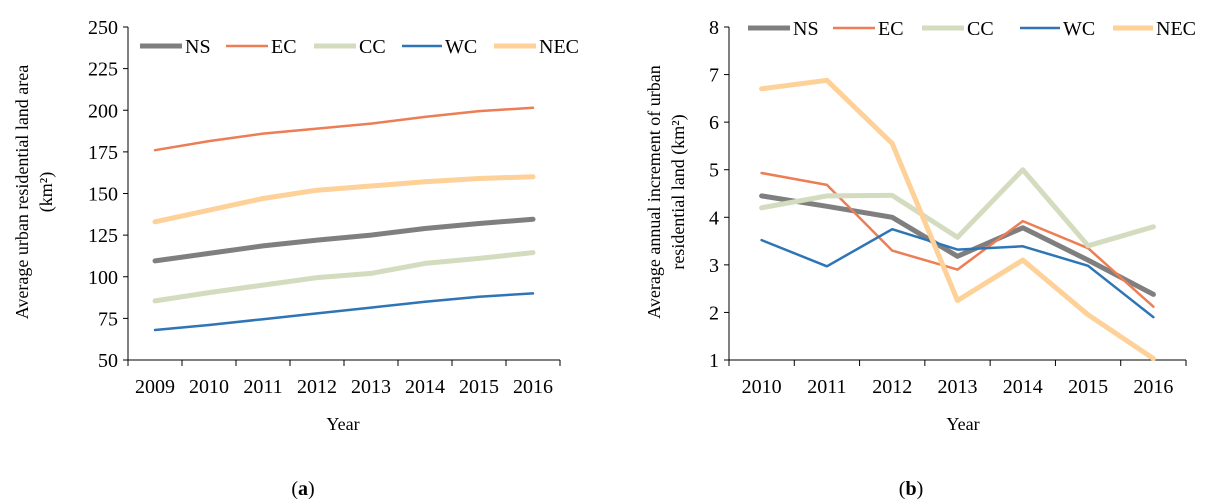 This screenshot has width=1213, height=504. What do you see at coordinates (1057, 29) in the screenshot?
I see `chart-b-legend-item-wc: WC` at bounding box center [1057, 29].